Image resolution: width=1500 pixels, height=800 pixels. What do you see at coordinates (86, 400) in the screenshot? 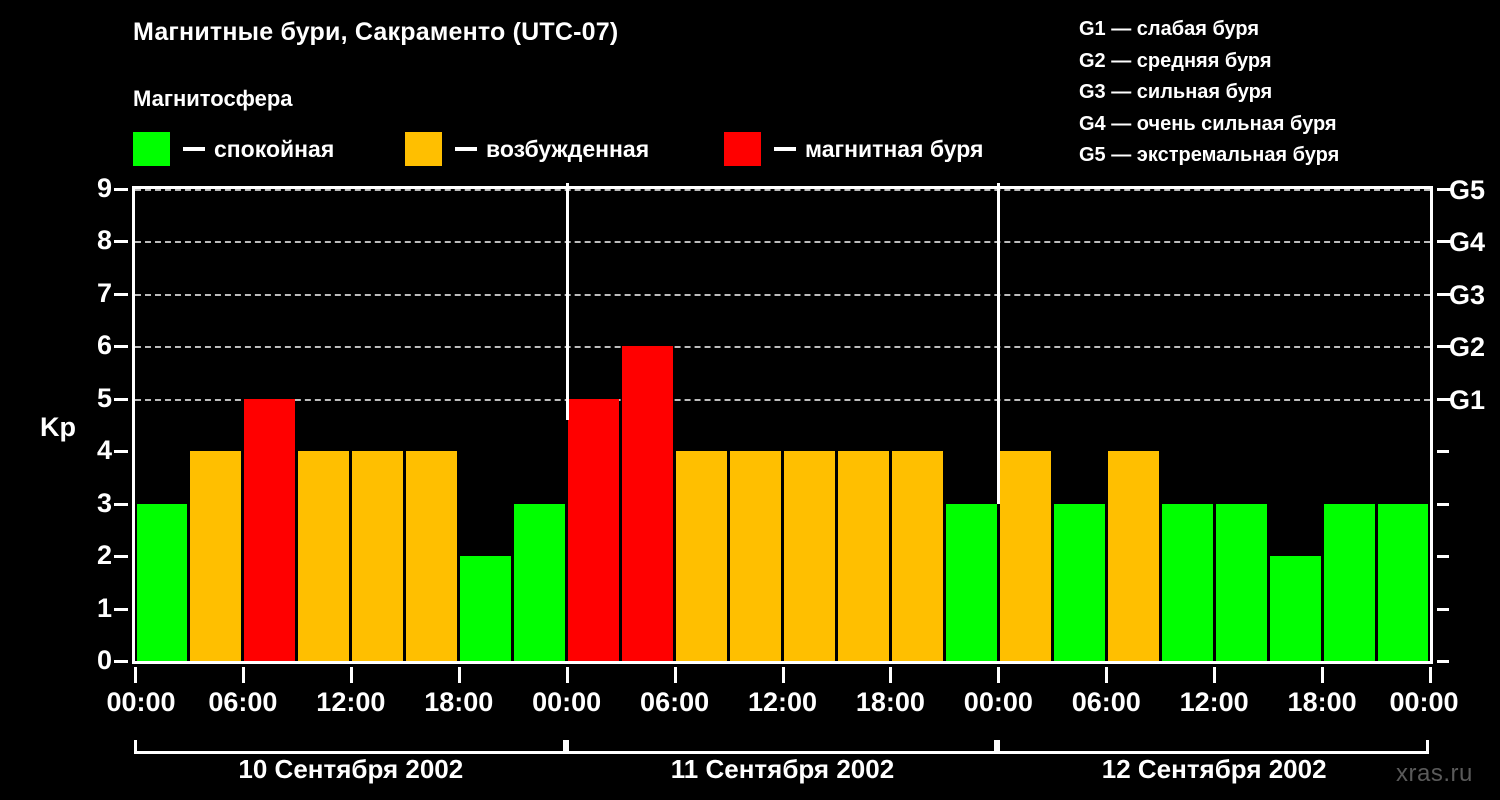
I see `y-axis-left: 0 1 2 3 4 5 6 7 8 9` at bounding box center [86, 400].